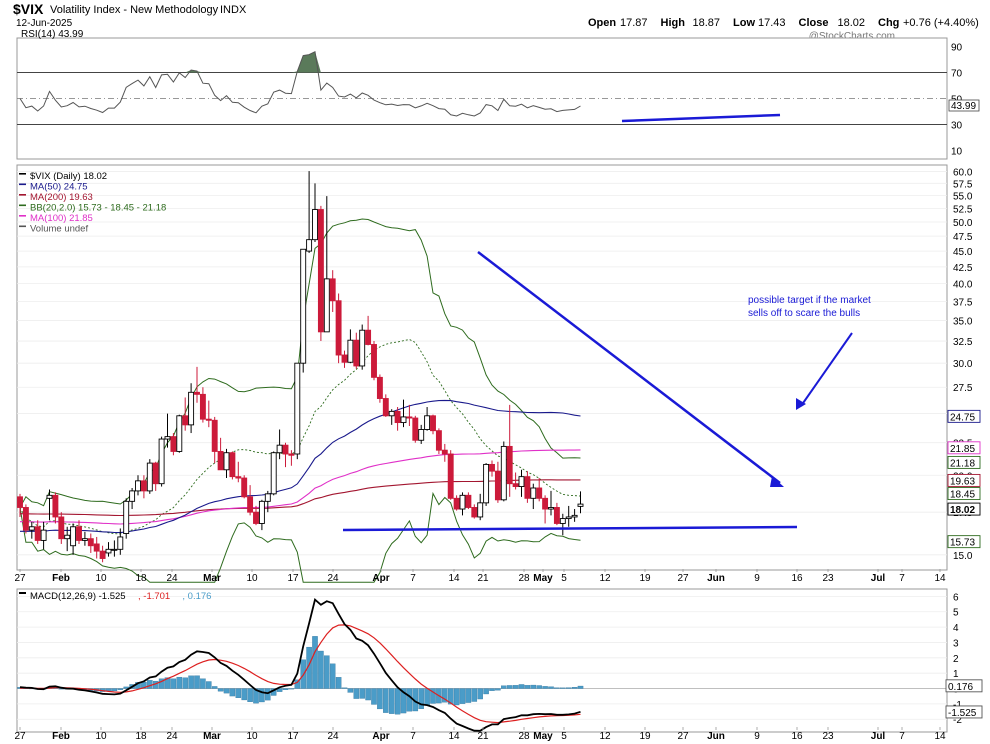 The width and height of the screenshot is (990, 744). Describe the element at coordinates (957, 720) in the screenshot. I see `macd-tick-8: -2` at that location.